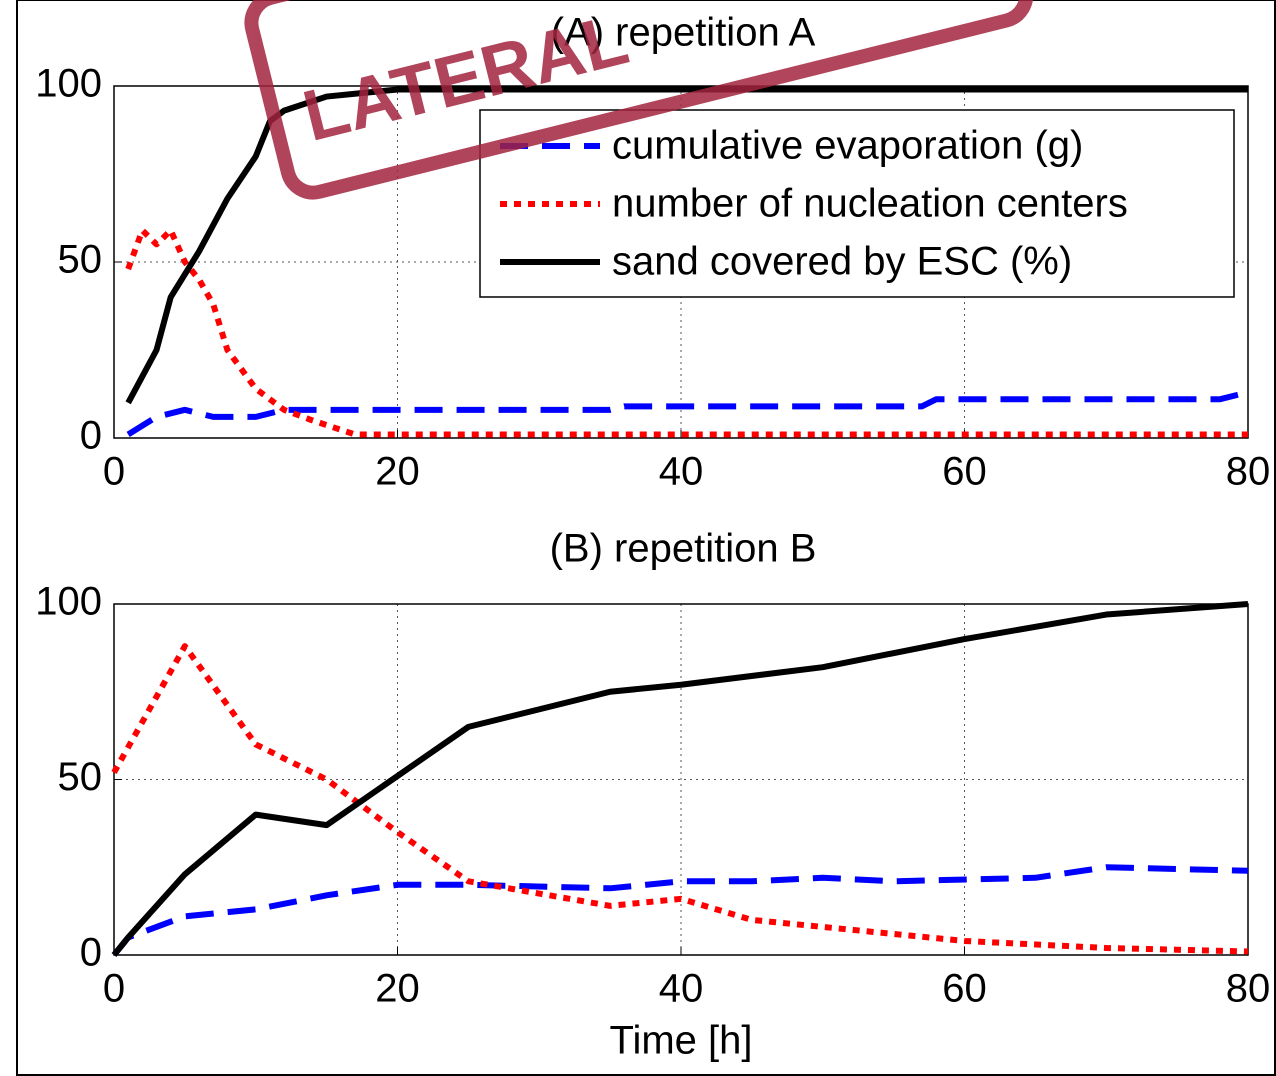  What do you see at coordinates (842, 262) in the screenshot?
I see `legend-label: sand covered by ESC (%)` at bounding box center [842, 262].